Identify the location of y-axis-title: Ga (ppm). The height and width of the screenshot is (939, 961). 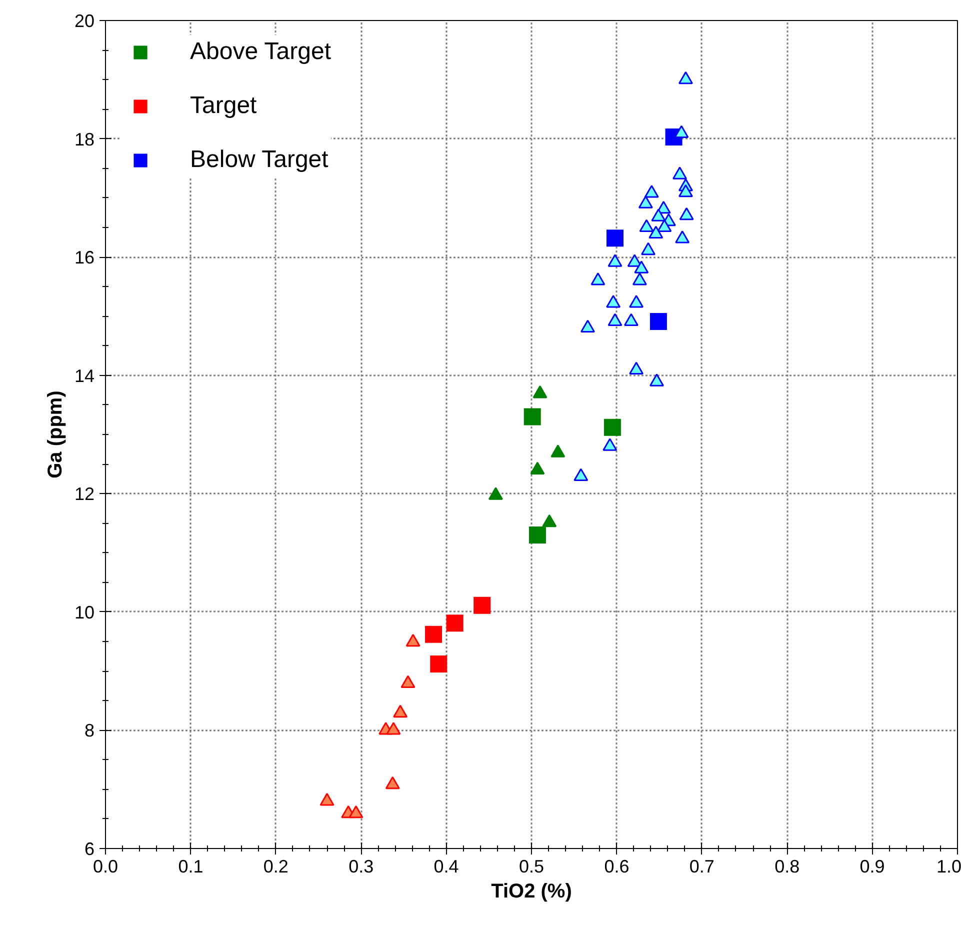
(55, 434).